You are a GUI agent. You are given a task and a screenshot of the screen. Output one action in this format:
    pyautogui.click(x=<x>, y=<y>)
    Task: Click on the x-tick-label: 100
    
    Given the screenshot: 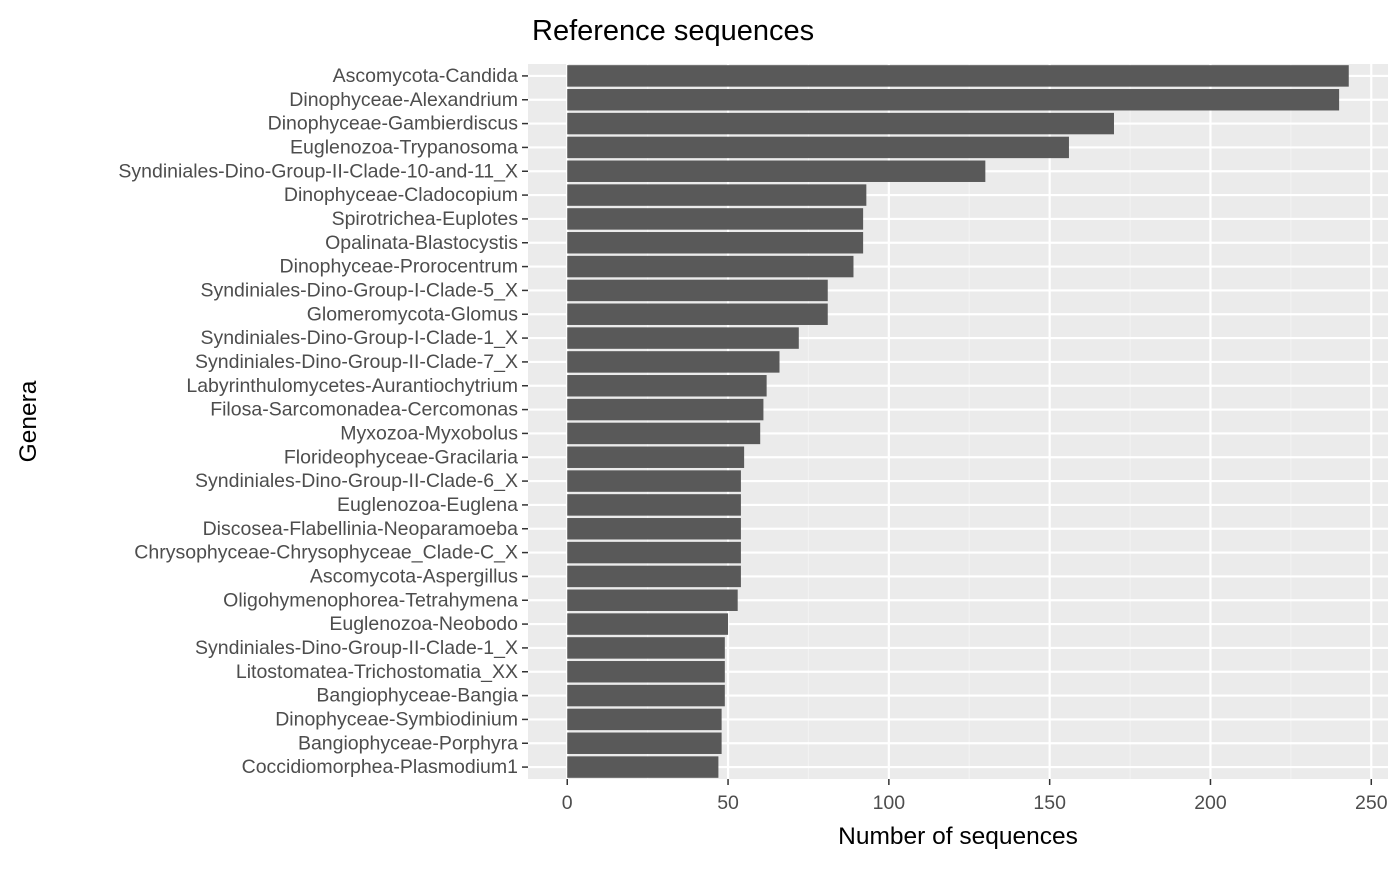 What is the action you would take?
    pyautogui.click(x=889, y=803)
    